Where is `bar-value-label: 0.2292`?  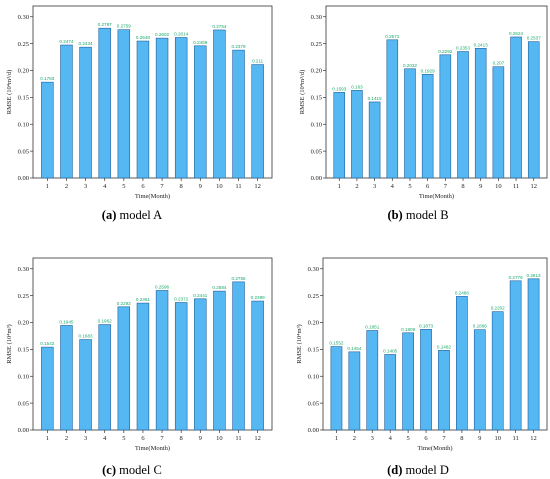 bar-value-label: 0.2292 is located at coordinates (445, 51).